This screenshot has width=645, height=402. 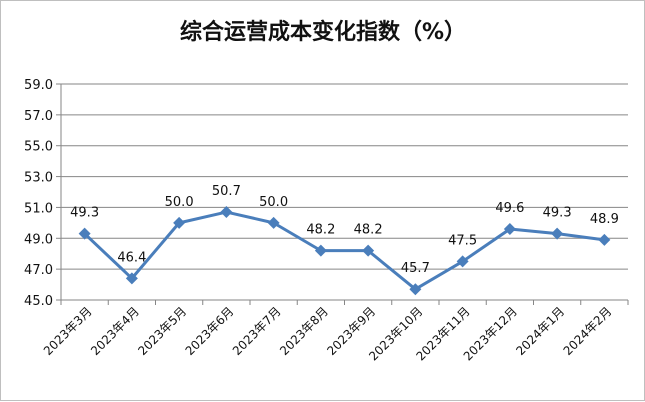 What do you see at coordinates (226, 191) in the screenshot?
I see `data-label: 50.7` at bounding box center [226, 191].